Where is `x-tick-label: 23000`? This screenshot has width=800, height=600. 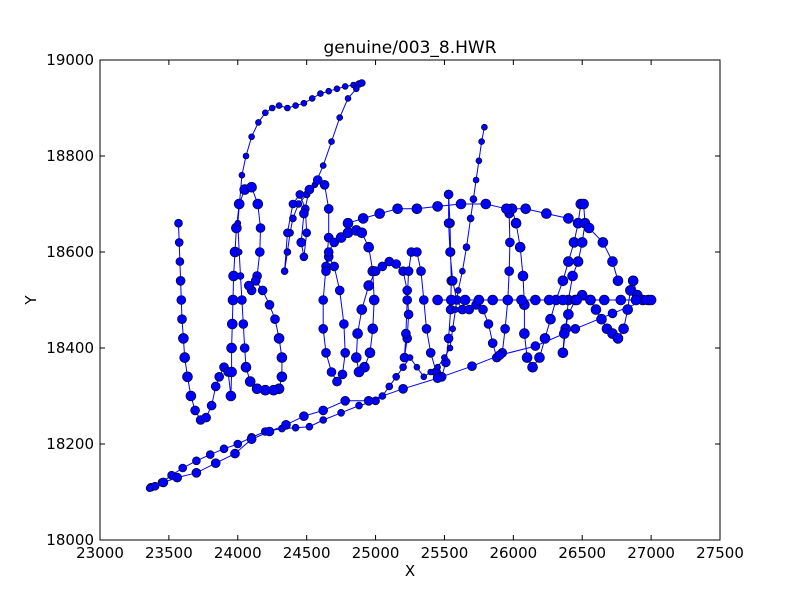 x-tick-label: 23000 is located at coordinates (100, 553).